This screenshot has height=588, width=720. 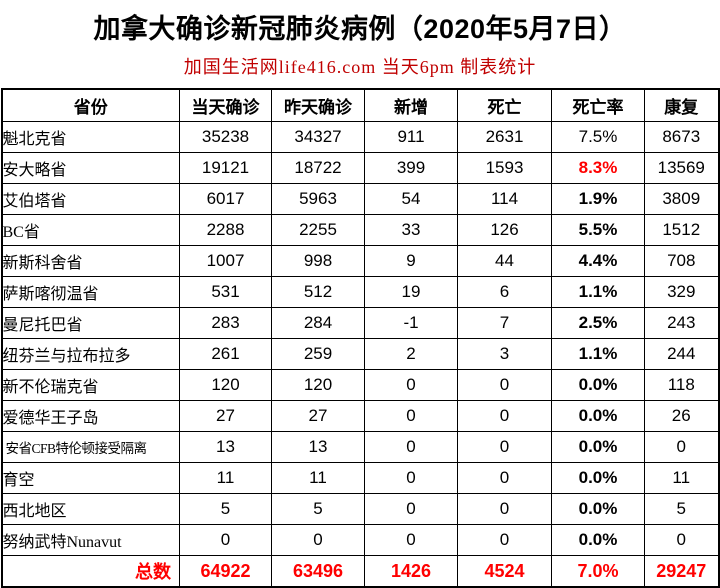 What do you see at coordinates (504, 323) in the screenshot?
I see `deaths-cell: 7` at bounding box center [504, 323].